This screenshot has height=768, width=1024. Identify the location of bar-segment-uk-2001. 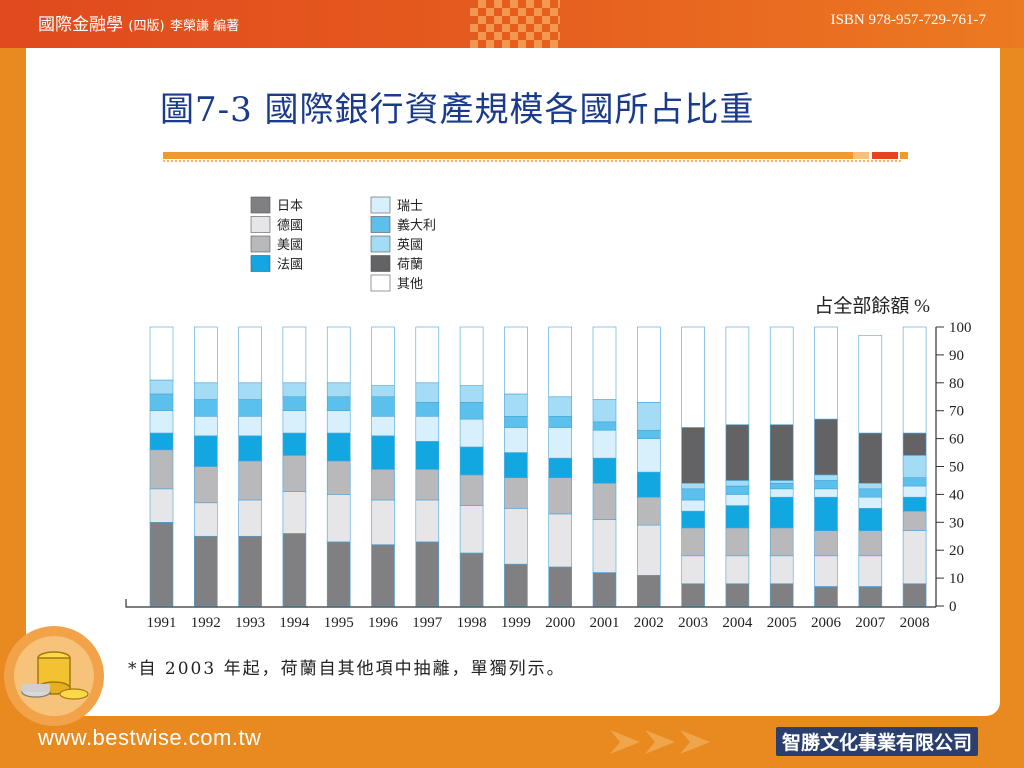
(604, 411).